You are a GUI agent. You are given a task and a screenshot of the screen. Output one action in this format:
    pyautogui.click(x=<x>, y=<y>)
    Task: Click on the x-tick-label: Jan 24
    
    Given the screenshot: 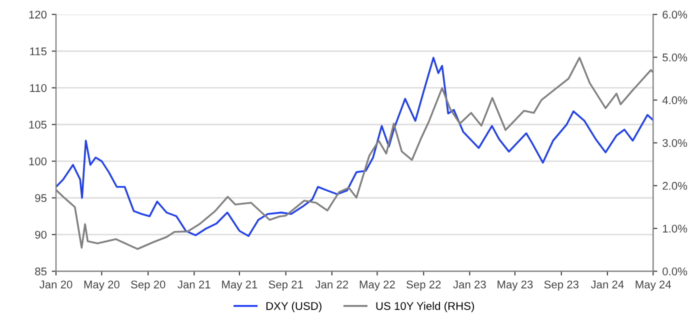 What is the action you would take?
    pyautogui.click(x=607, y=284)
    